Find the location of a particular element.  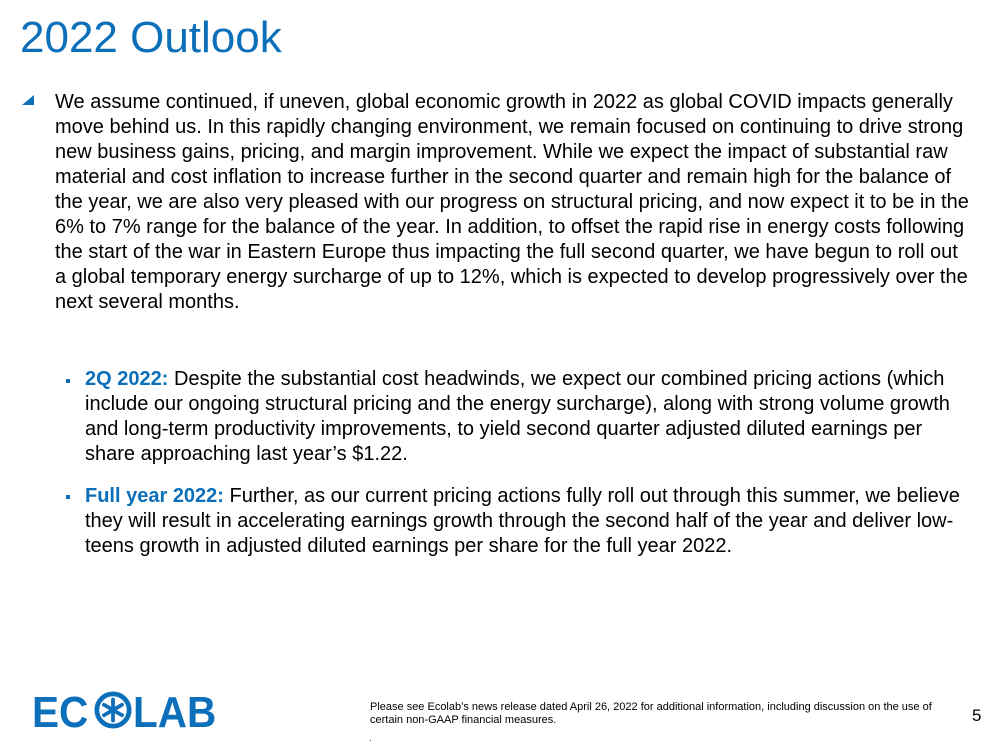

triangle-bullet-icon is located at coordinates (28, 100).